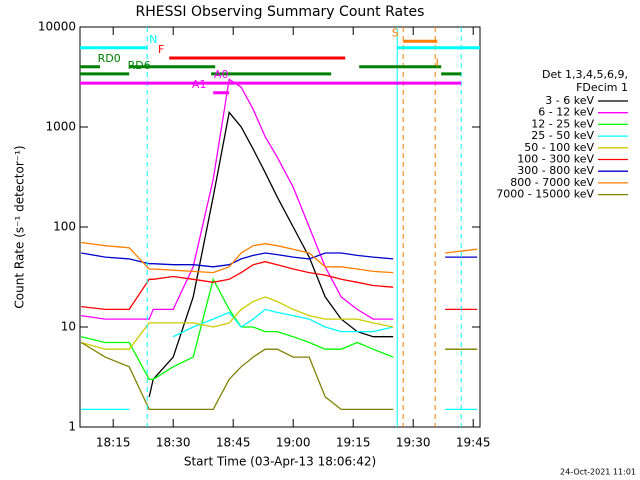  What do you see at coordinates (173, 443) in the screenshot?
I see `x-tick-label: 18:30` at bounding box center [173, 443].